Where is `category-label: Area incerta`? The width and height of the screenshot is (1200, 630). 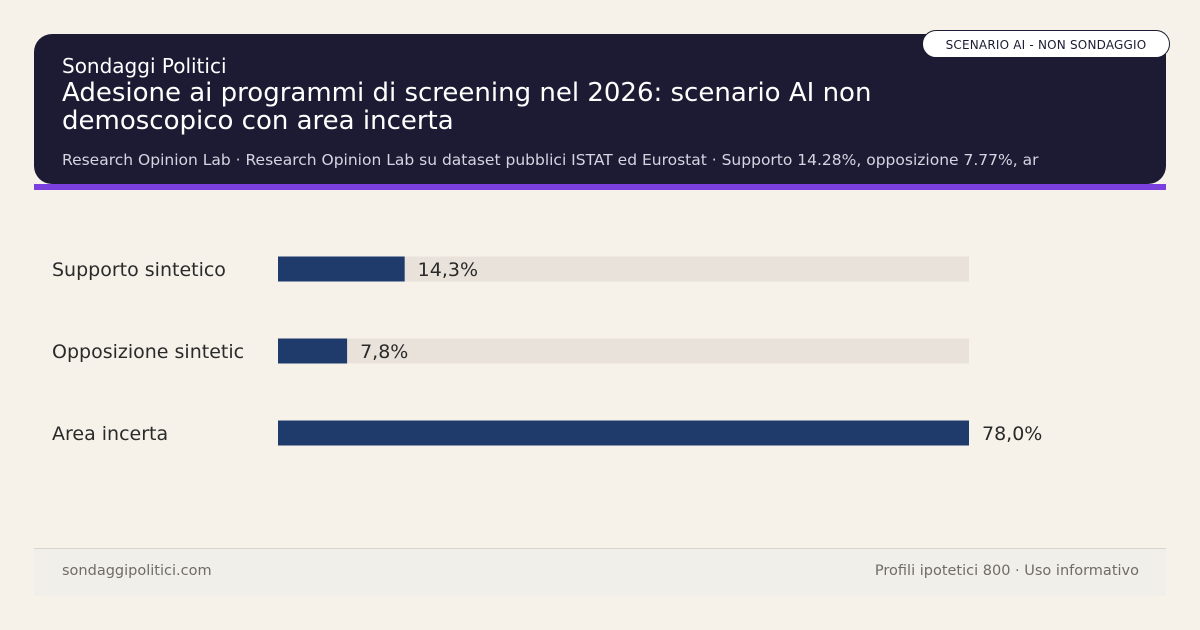
category-label: Area incerta is located at coordinates (110, 434).